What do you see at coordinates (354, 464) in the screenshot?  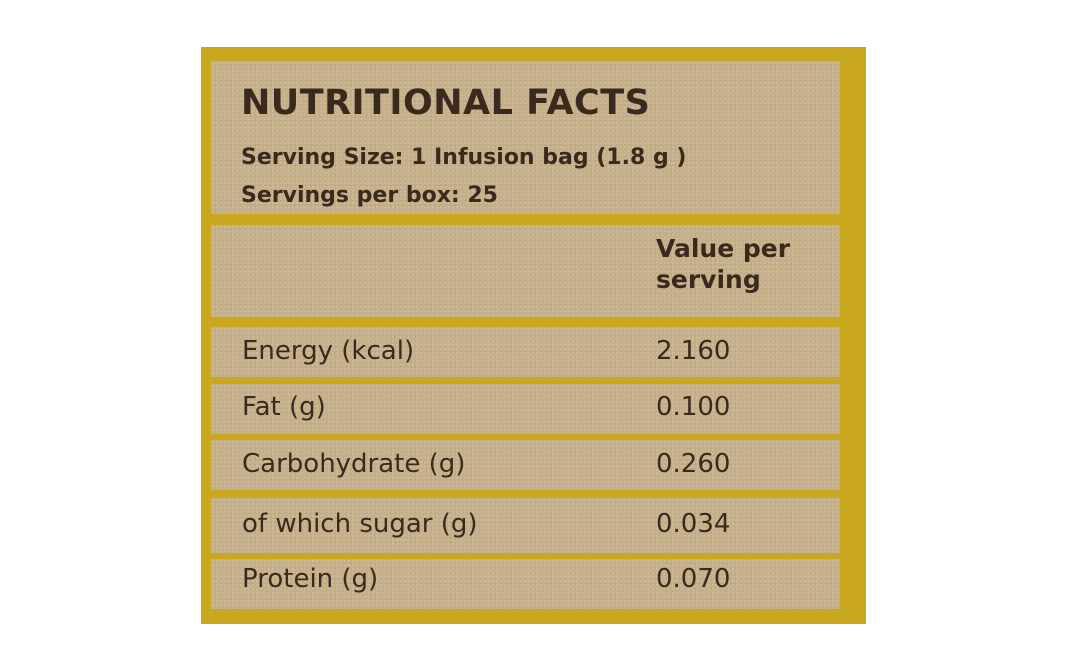 I see `row-label: Carbohydrate (g)` at bounding box center [354, 464].